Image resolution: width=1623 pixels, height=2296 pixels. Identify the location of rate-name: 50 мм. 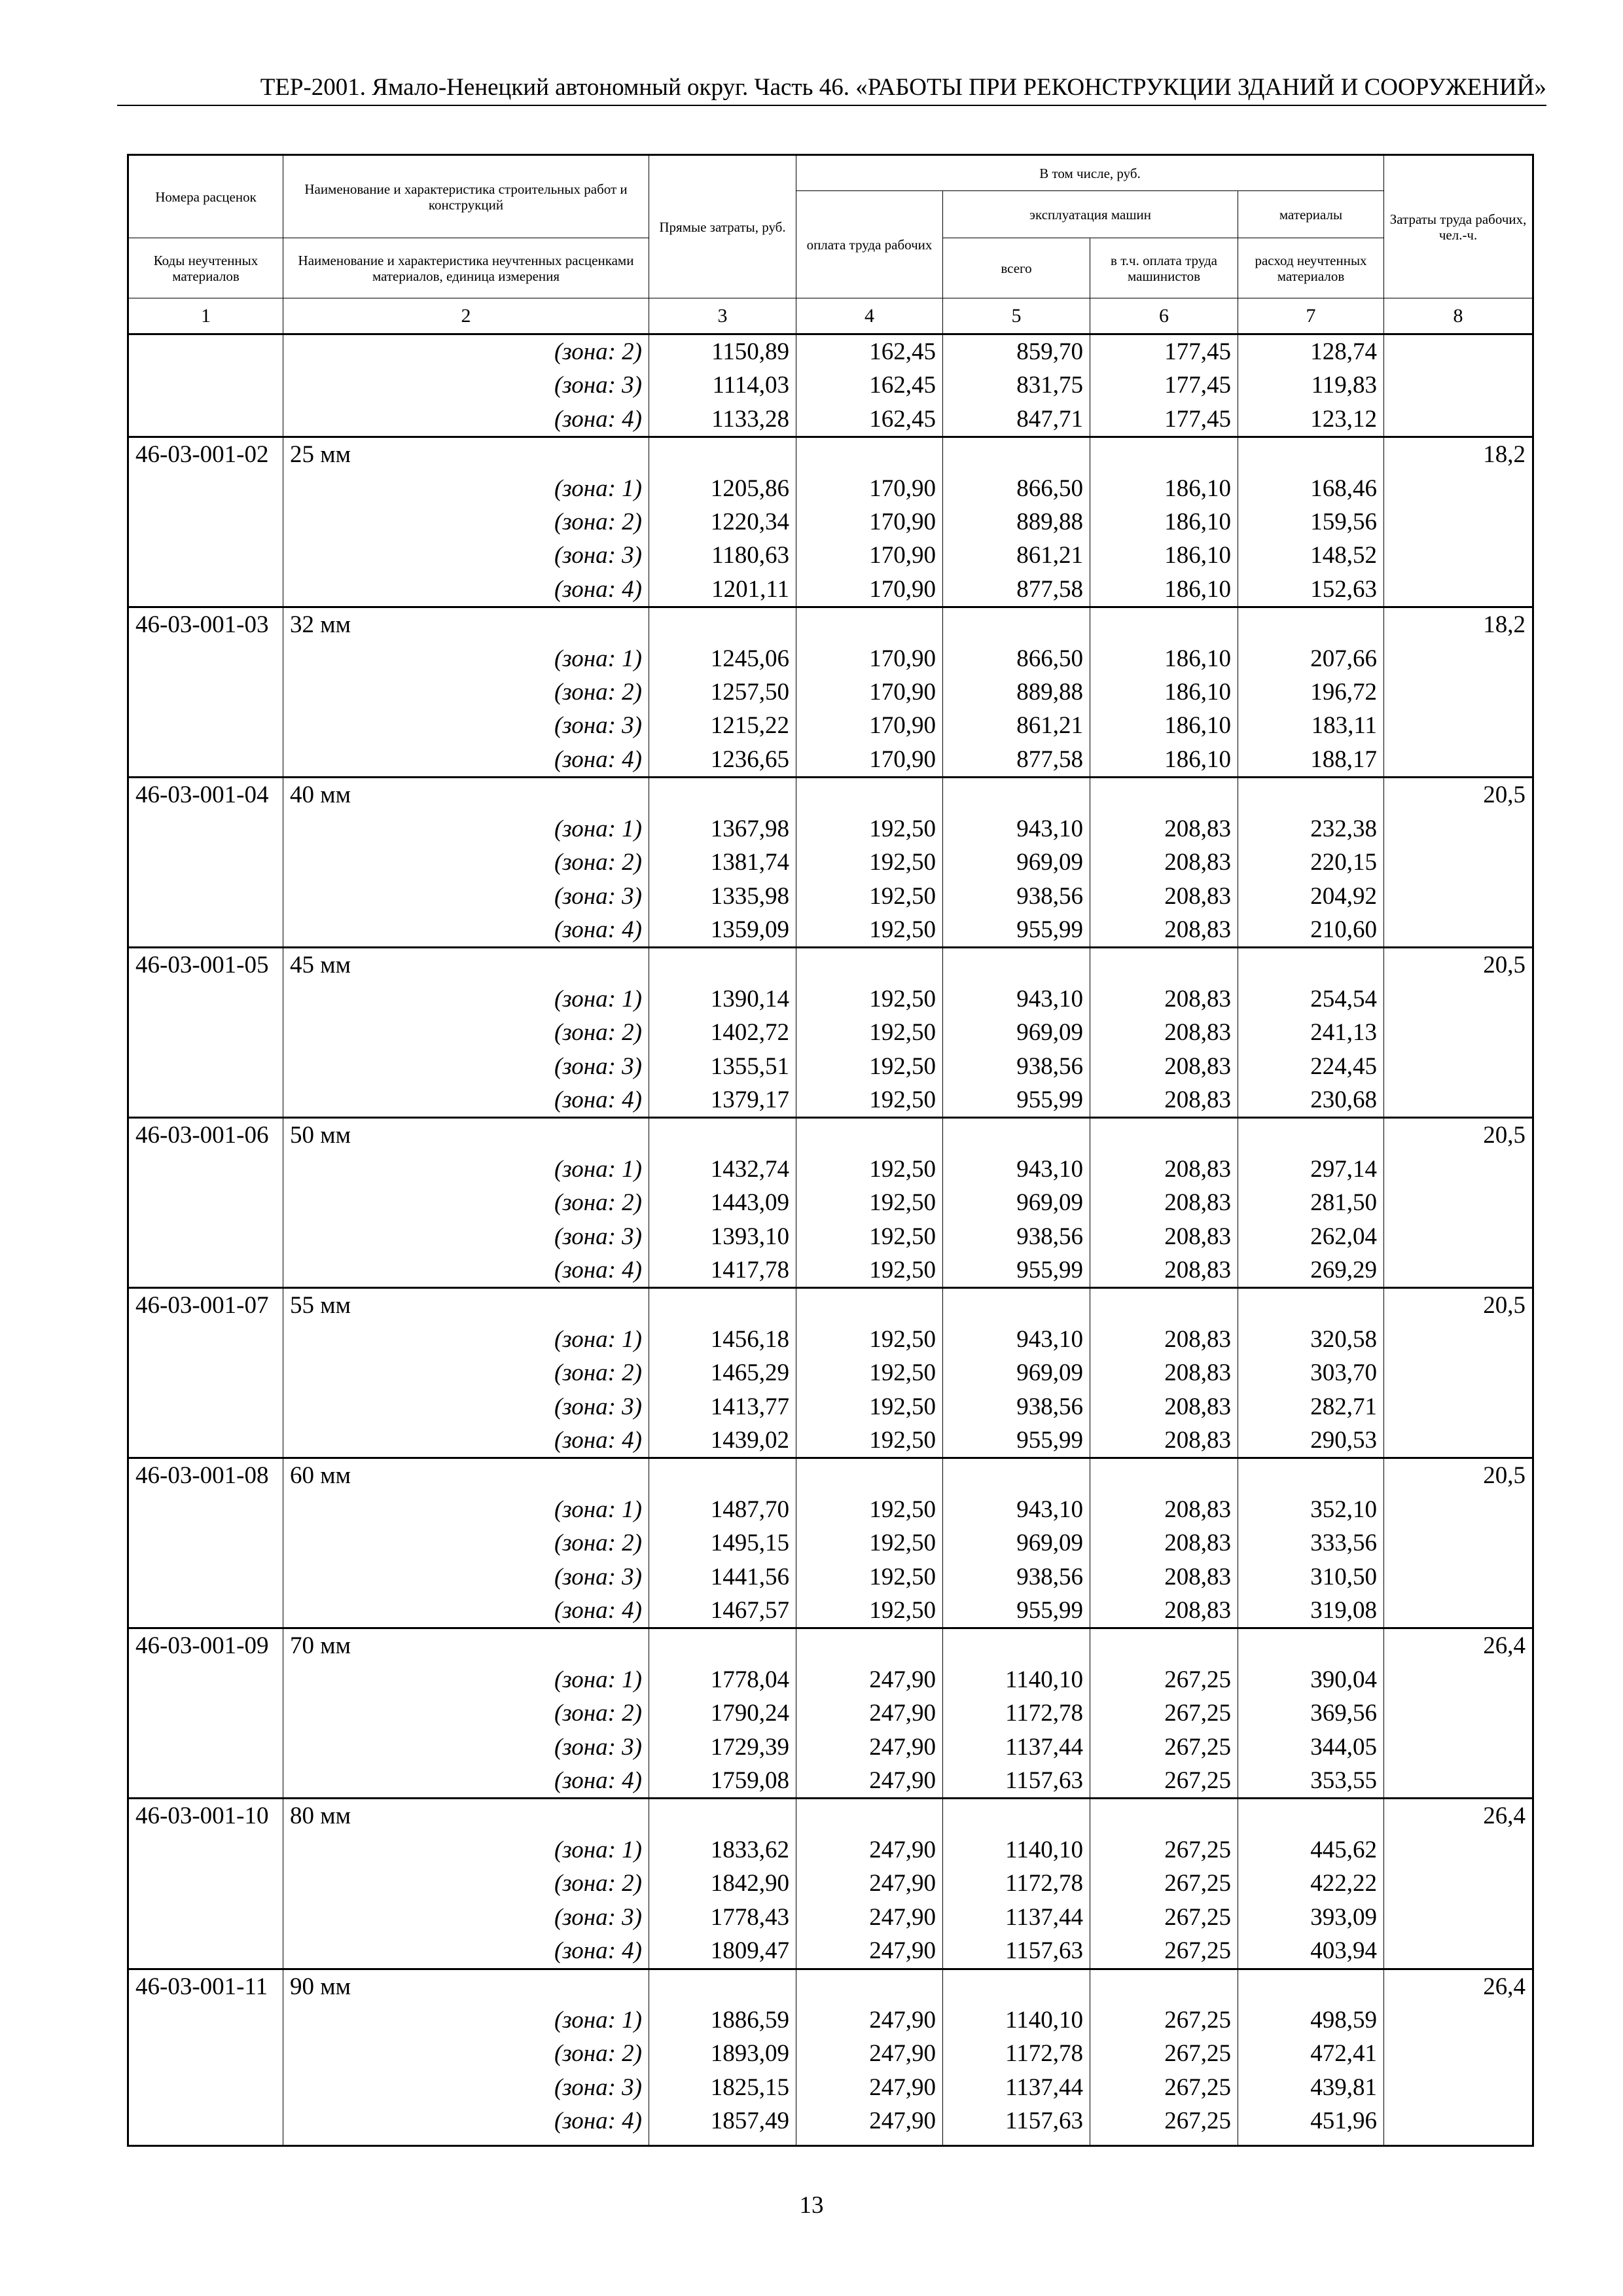
(466, 1135).